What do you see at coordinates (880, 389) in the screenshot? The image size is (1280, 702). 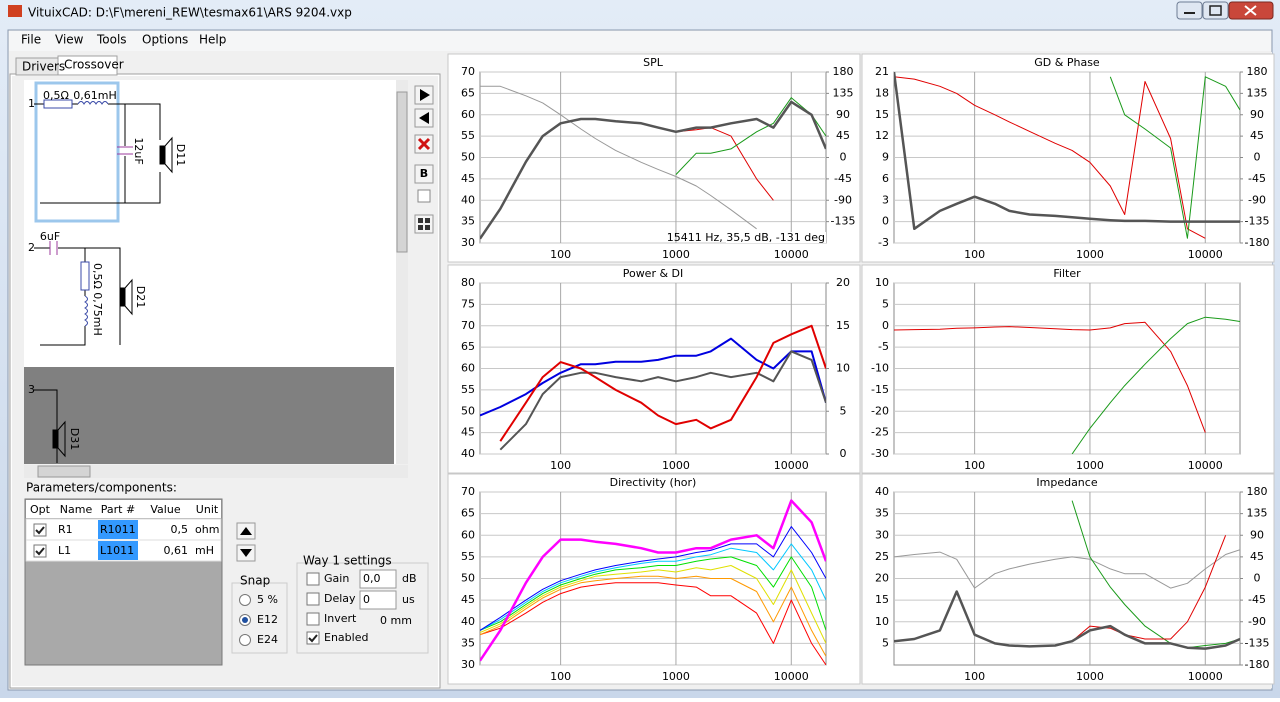 I see `y-tick-label: -15` at bounding box center [880, 389].